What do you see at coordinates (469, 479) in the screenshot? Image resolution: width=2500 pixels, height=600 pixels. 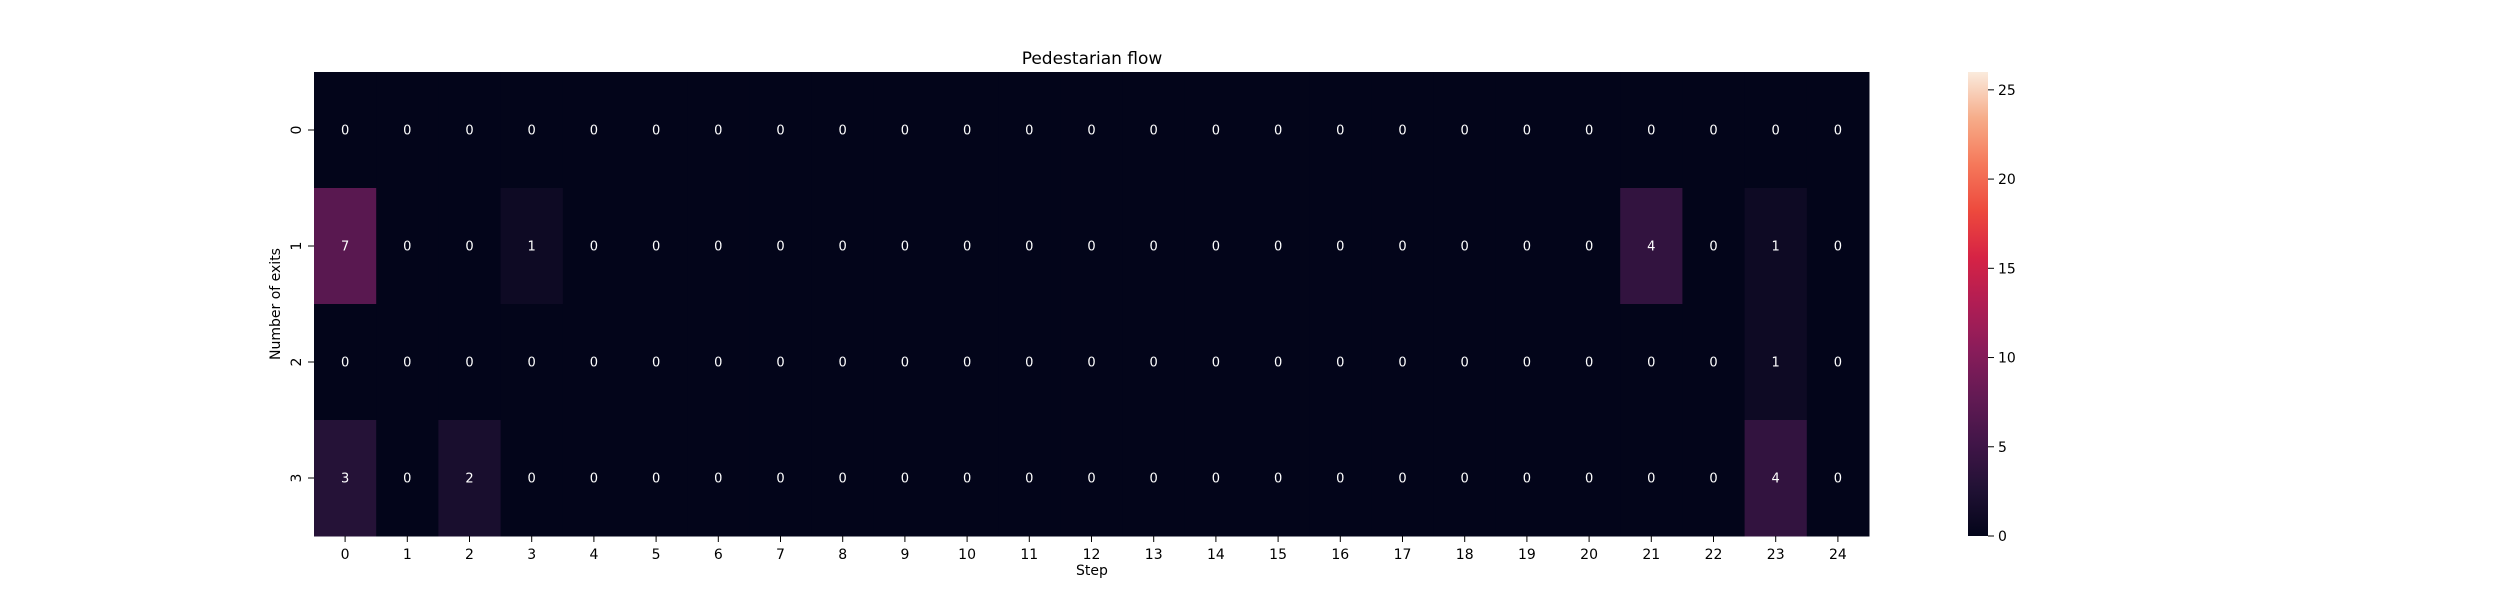 I see `cell-value-label: 2` at bounding box center [469, 479].